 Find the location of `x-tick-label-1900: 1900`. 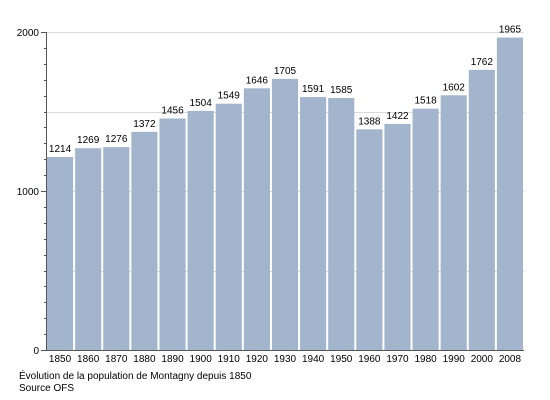

x-tick-label-1900: 1900 is located at coordinates (201, 359).